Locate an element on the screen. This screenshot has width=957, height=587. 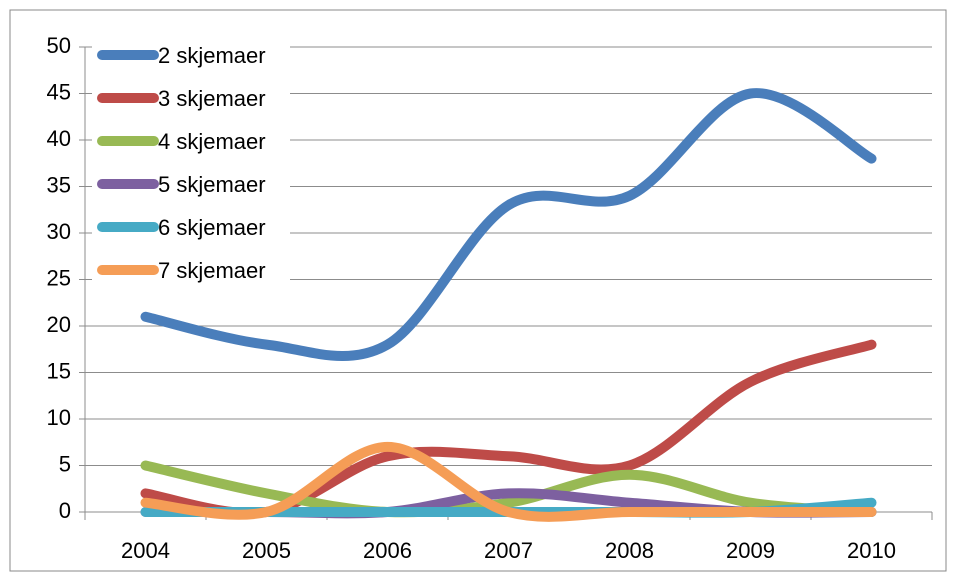
legend-label: 4 skjemaer is located at coordinates (212, 141).